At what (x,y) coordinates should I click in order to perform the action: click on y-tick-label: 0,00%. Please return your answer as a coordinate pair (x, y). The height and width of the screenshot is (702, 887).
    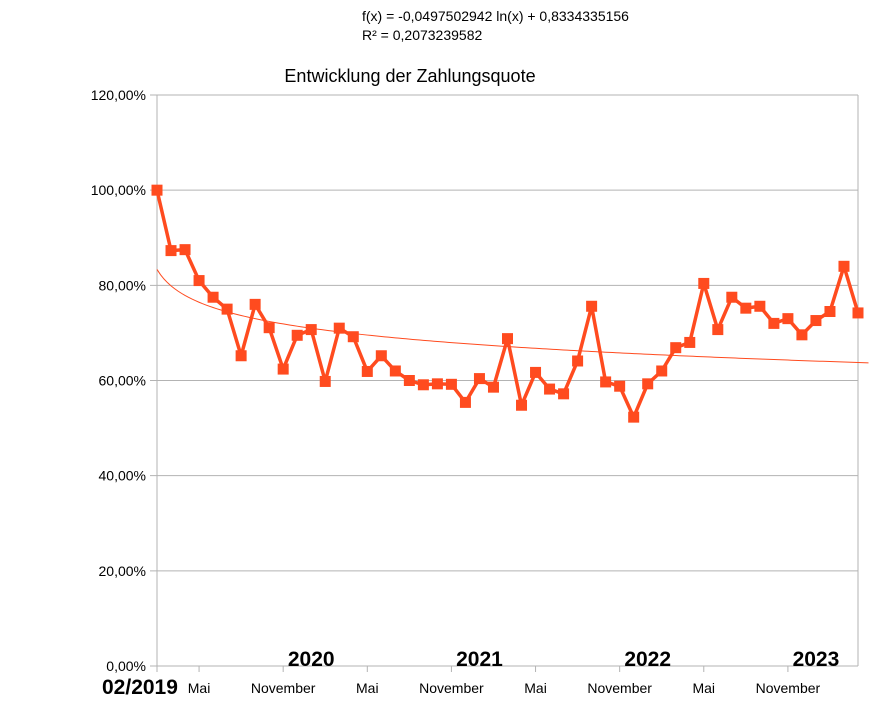
    Looking at the image, I should click on (126, 666).